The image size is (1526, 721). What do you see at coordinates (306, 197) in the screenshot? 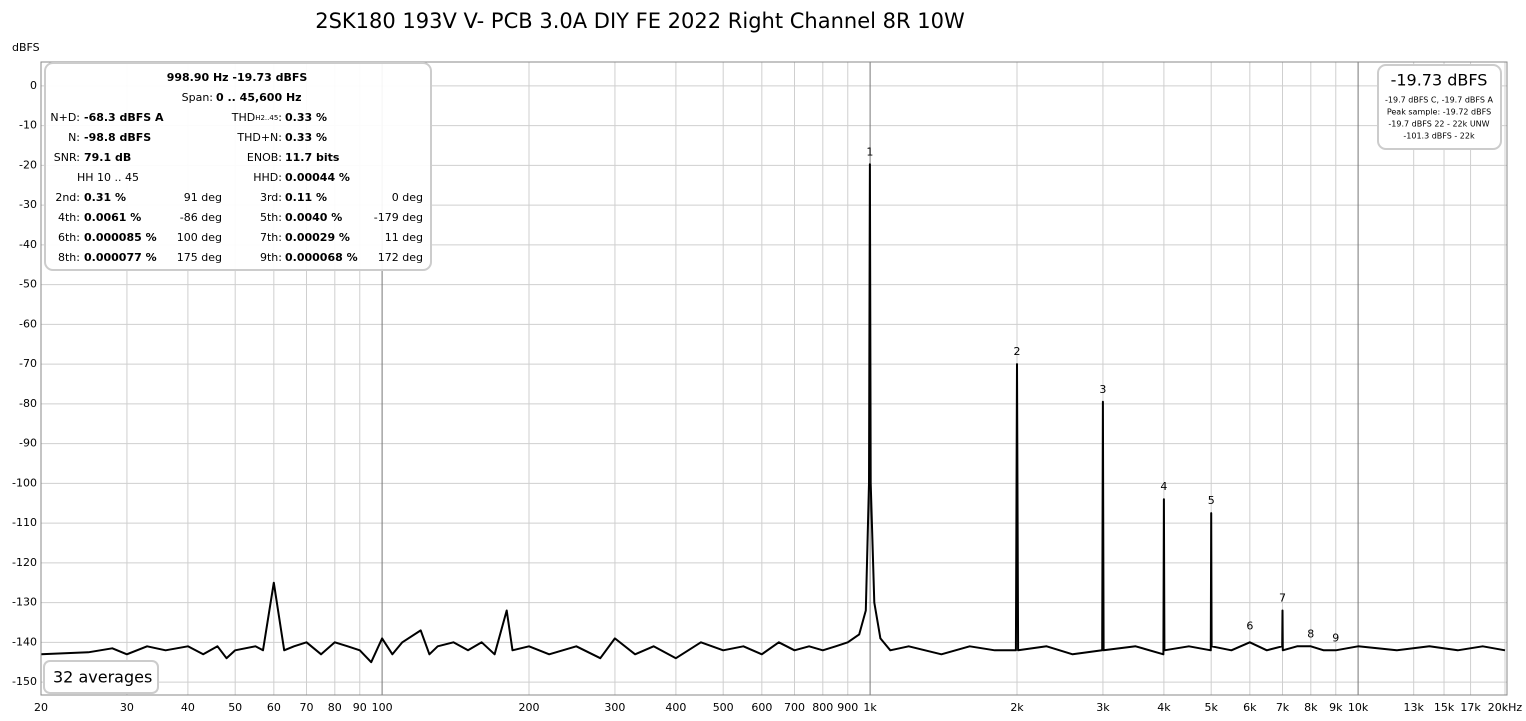
I see `harmonic-value: 0.11 %` at bounding box center [306, 197].